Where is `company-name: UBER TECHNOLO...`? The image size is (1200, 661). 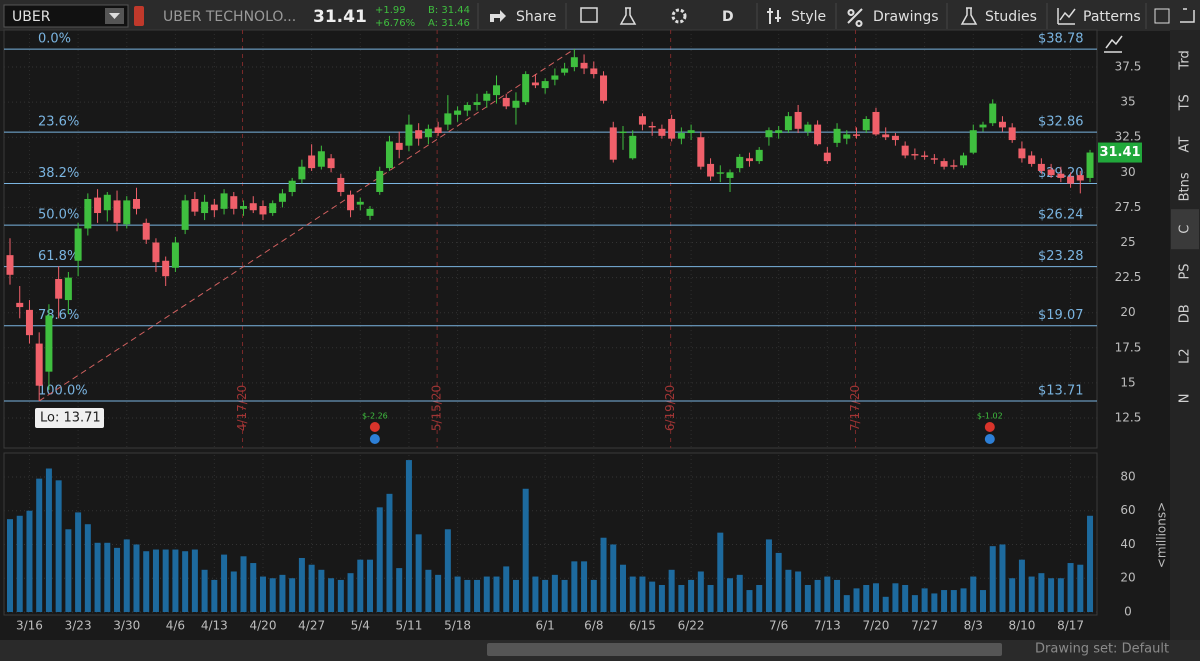 company-name: UBER TECHNOLO... is located at coordinates (229, 17).